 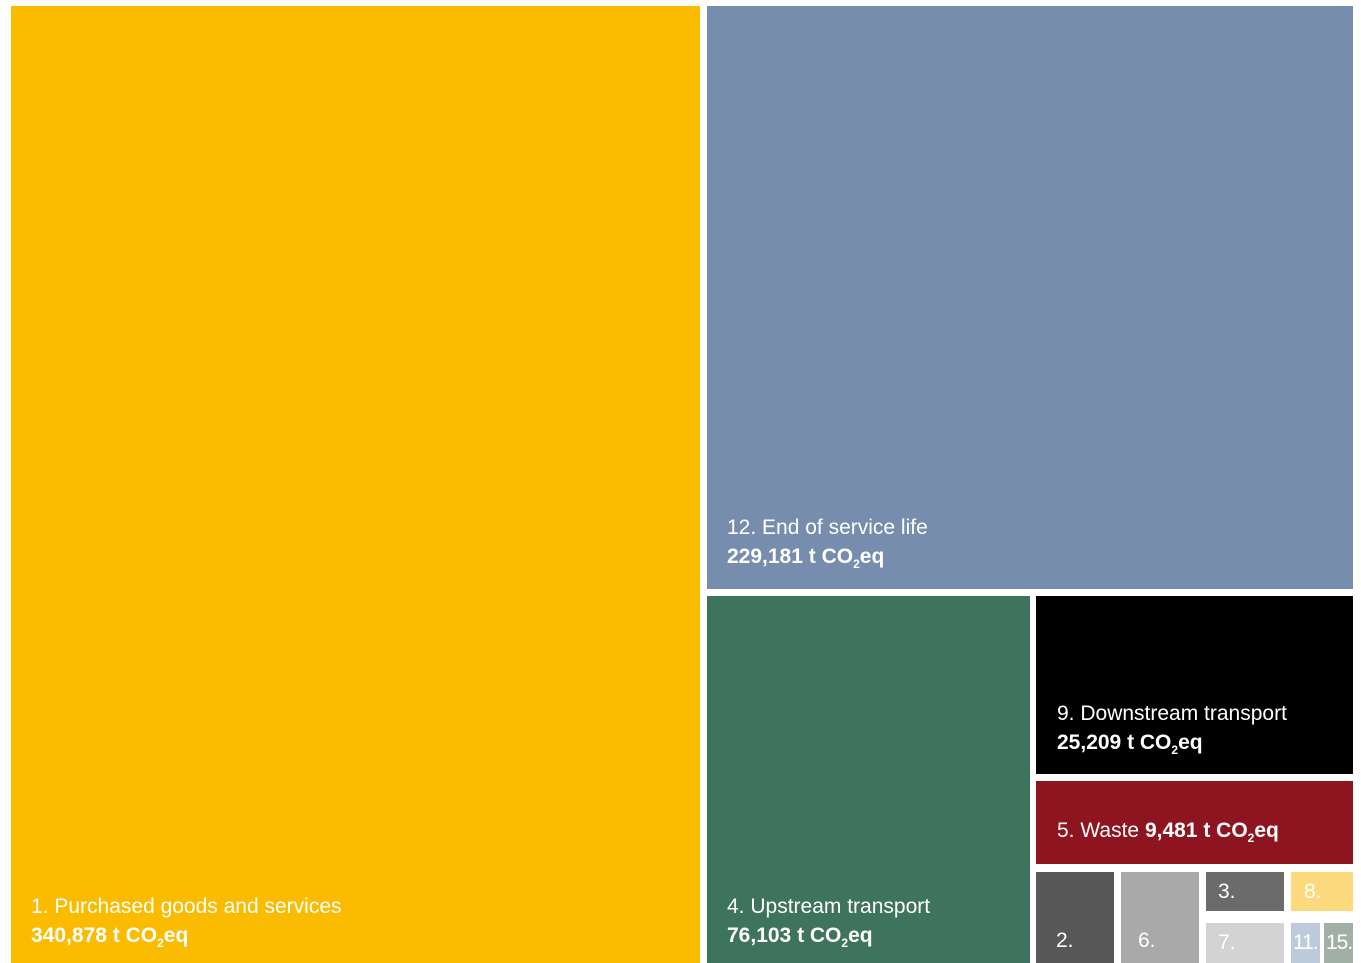 I want to click on tile-category-3: 3., so click(x=1245, y=891).